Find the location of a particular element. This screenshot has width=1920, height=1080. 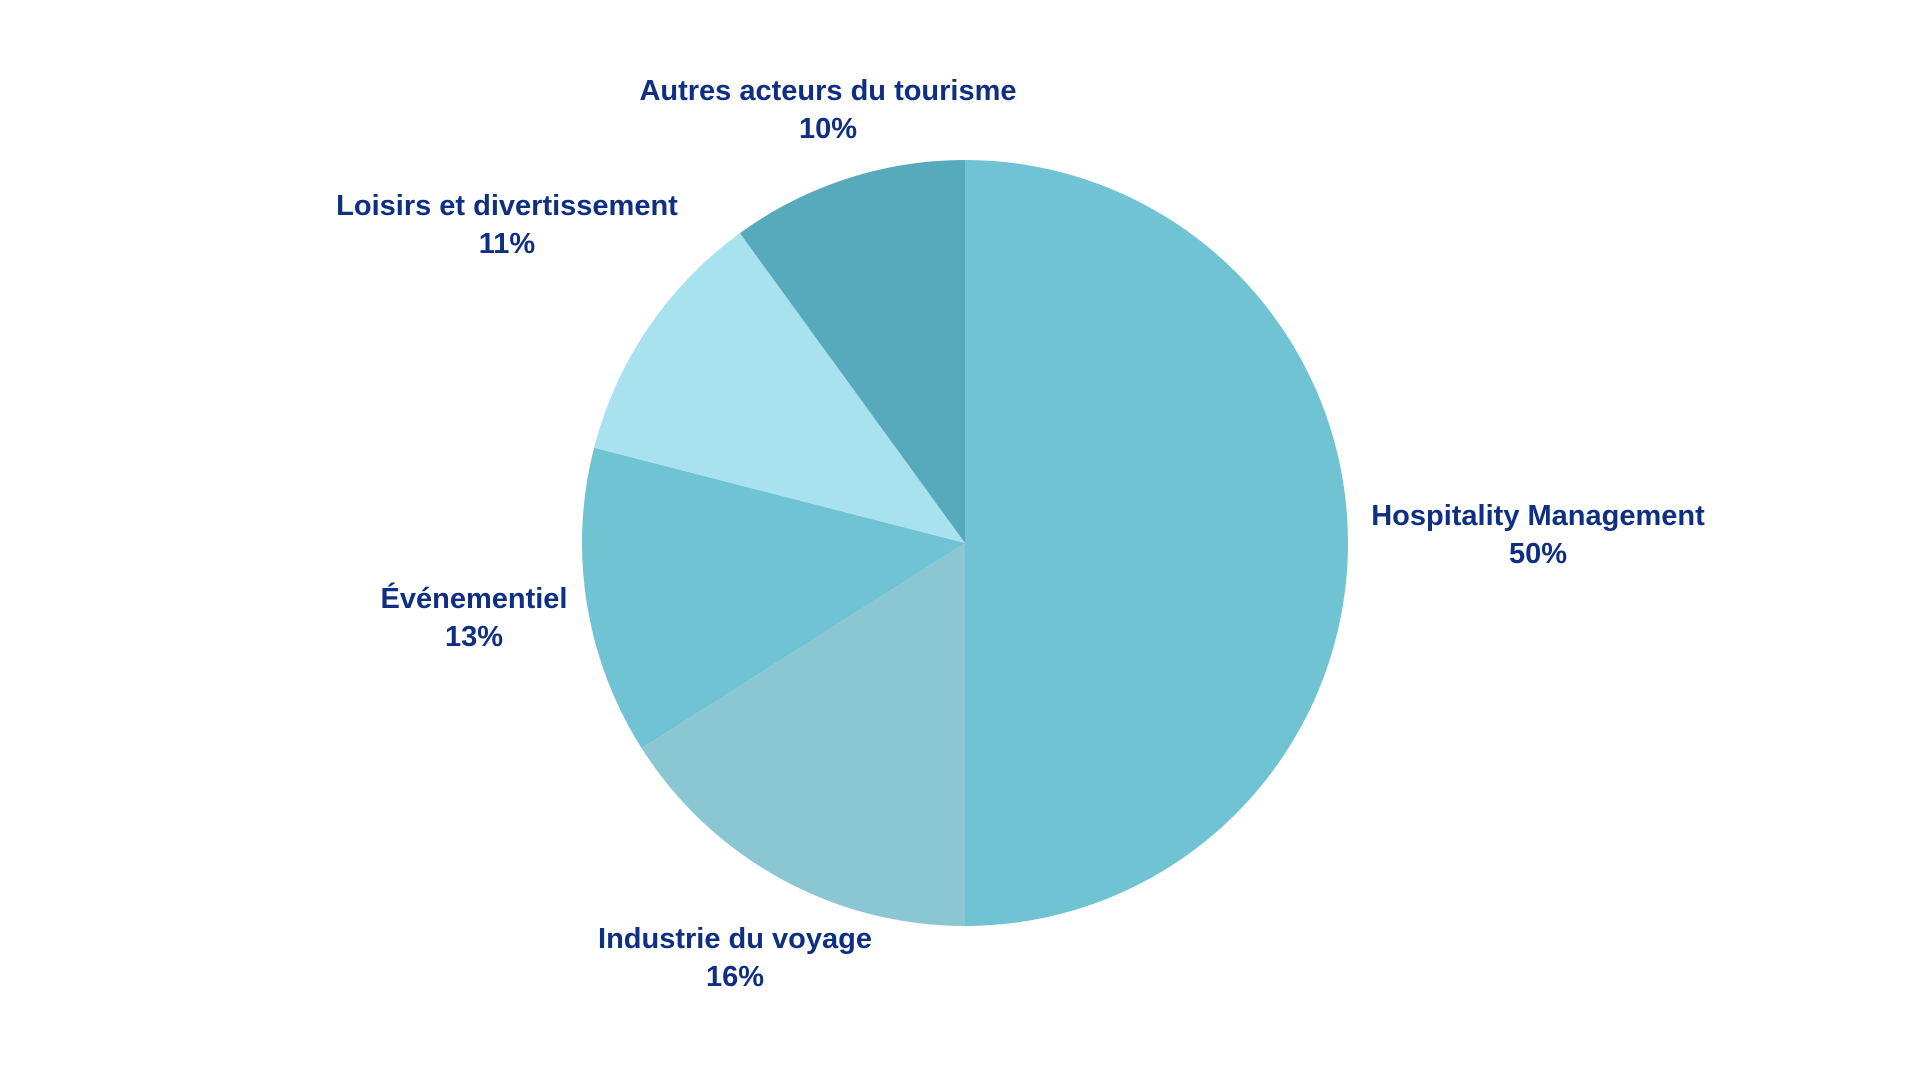

slice-category-label: Autres acteurs du tourisme is located at coordinates (827, 91).